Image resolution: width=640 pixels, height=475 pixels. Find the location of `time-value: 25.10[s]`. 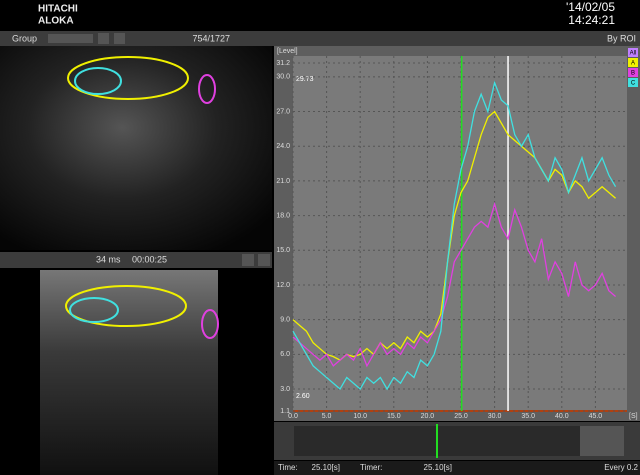

time-value: 25.10[s] is located at coordinates (326, 467).